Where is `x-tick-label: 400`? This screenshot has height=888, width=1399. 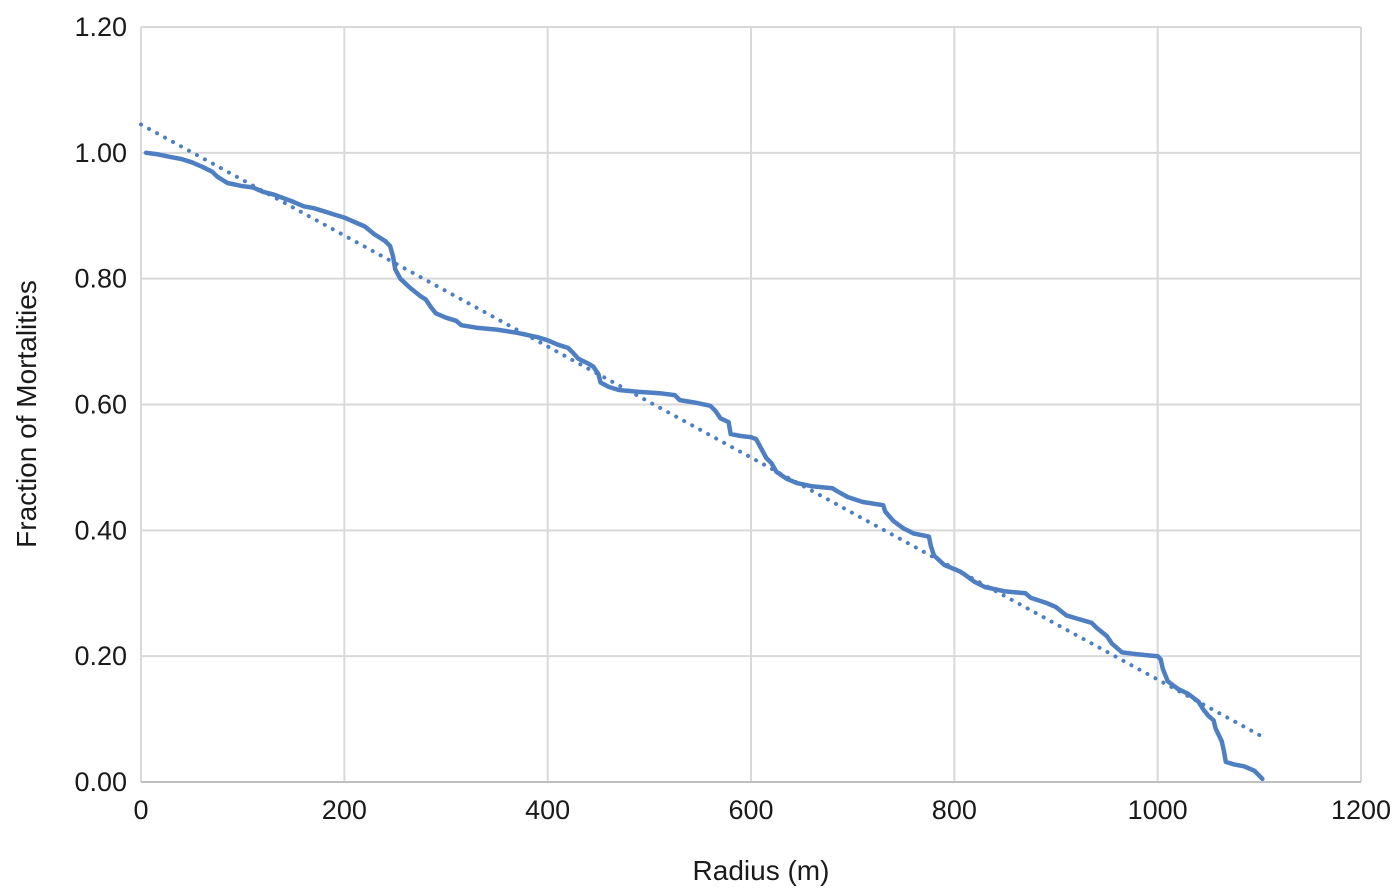 x-tick-label: 400 is located at coordinates (547, 810).